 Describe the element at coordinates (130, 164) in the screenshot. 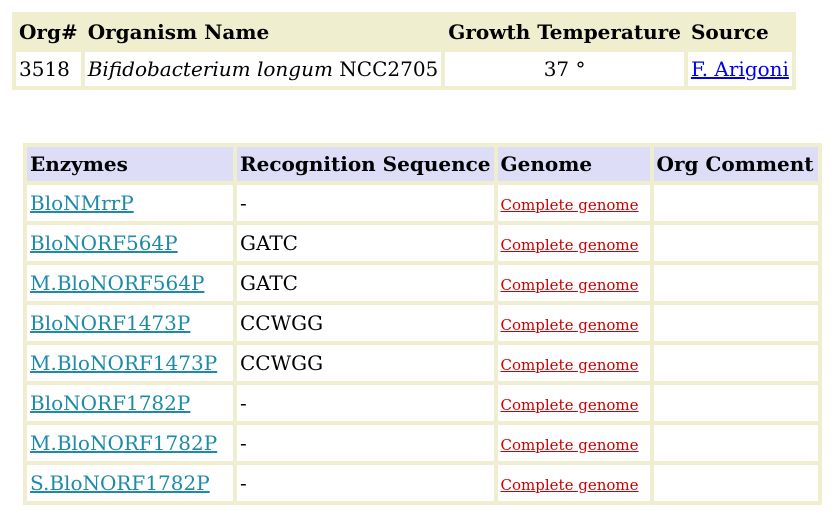

I see `header-enzymes: Enzymes` at that location.